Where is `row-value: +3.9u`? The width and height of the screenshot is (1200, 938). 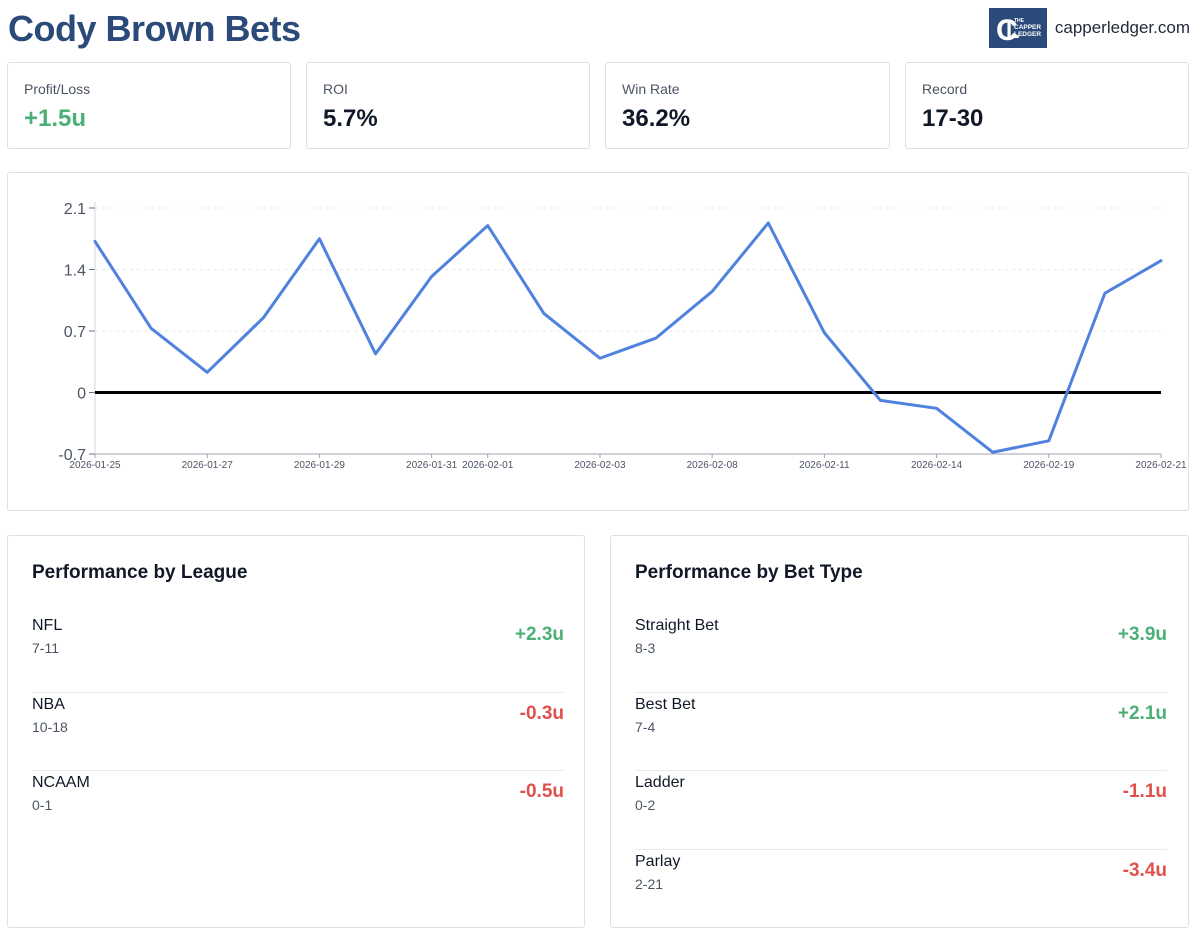
row-value: +3.9u is located at coordinates (1142, 634).